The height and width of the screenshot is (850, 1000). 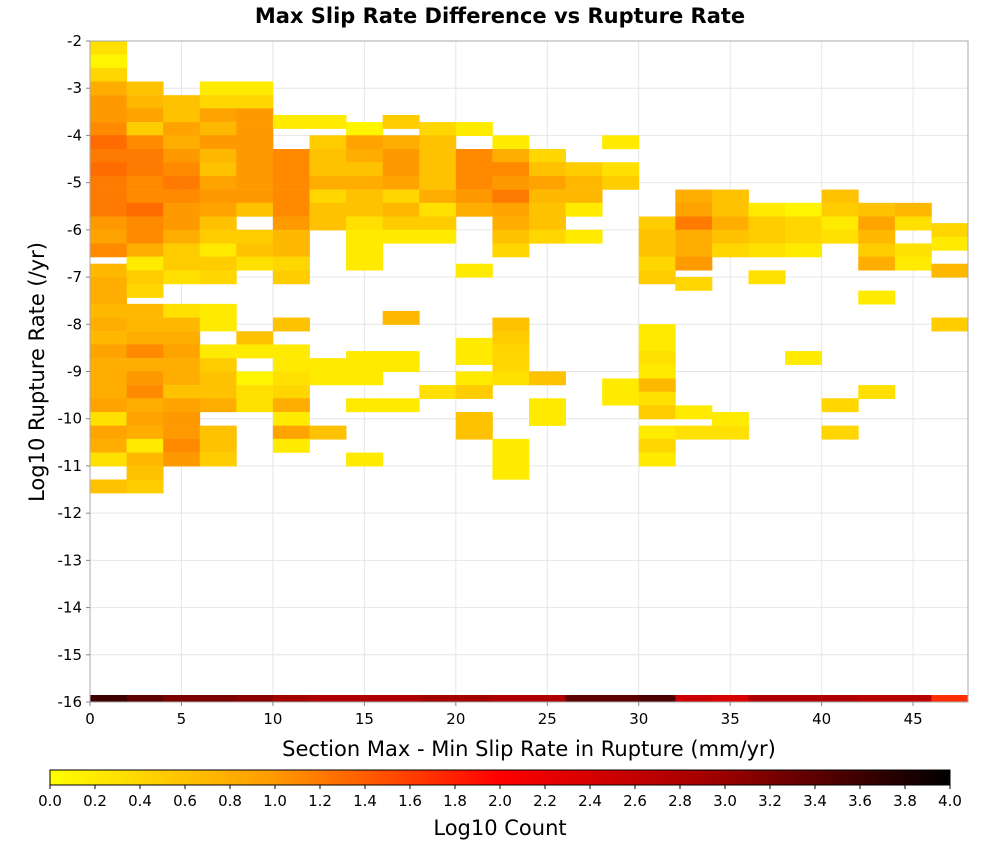 I want to click on y-tick-label: -11, so click(x=70, y=466).